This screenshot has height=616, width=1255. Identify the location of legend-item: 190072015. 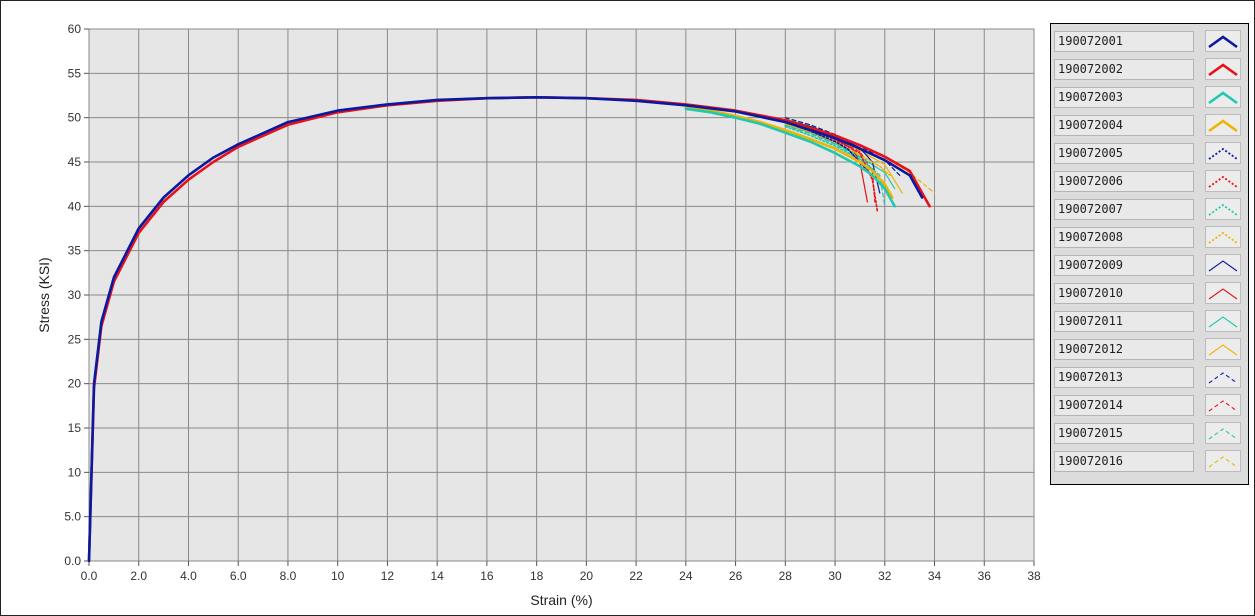
(1149, 433).